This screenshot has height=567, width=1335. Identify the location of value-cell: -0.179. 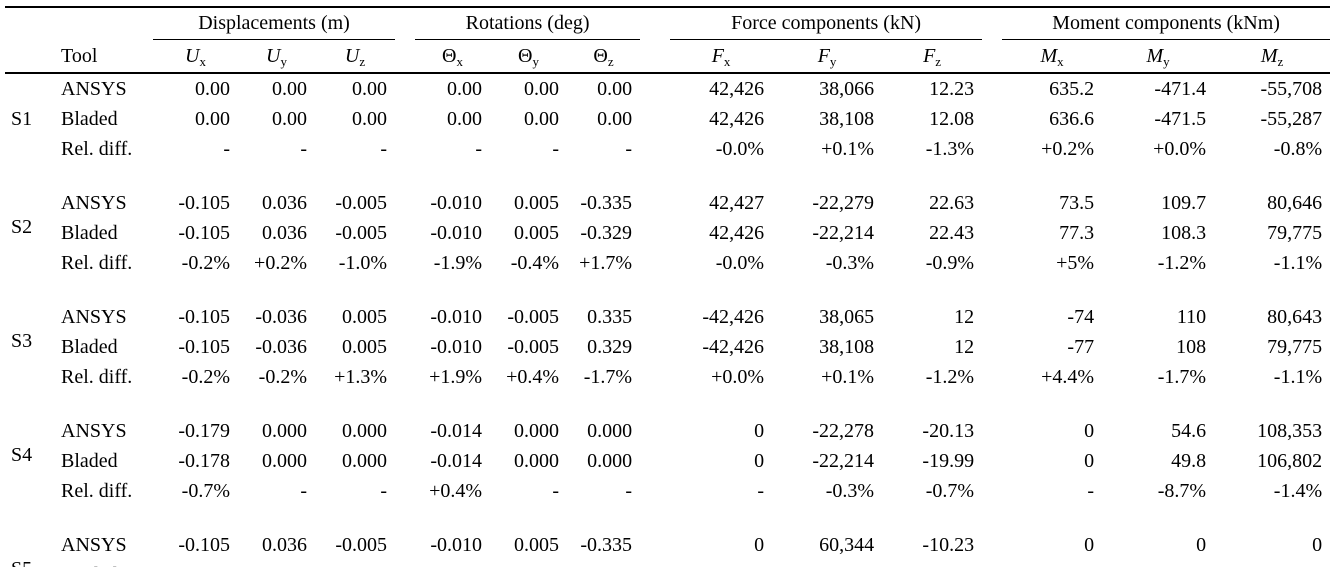
(204, 431).